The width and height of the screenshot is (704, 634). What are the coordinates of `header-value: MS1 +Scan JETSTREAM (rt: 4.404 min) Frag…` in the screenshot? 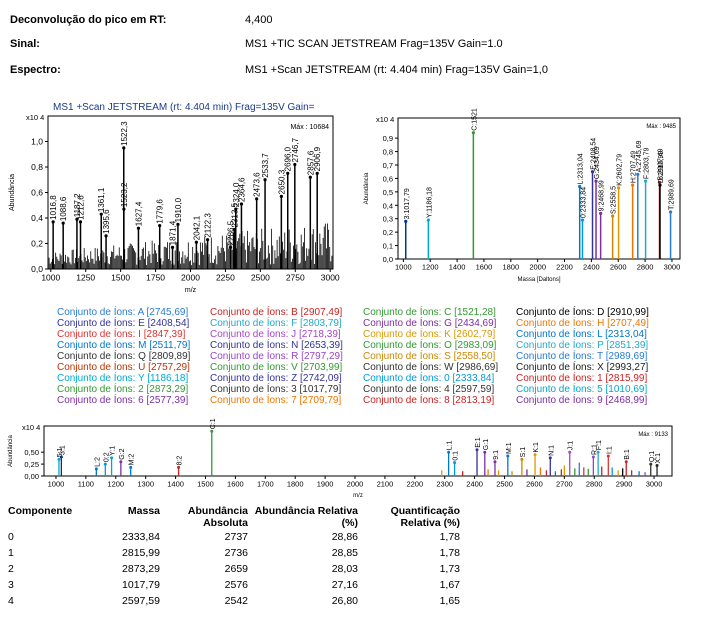 It's located at (396, 70).